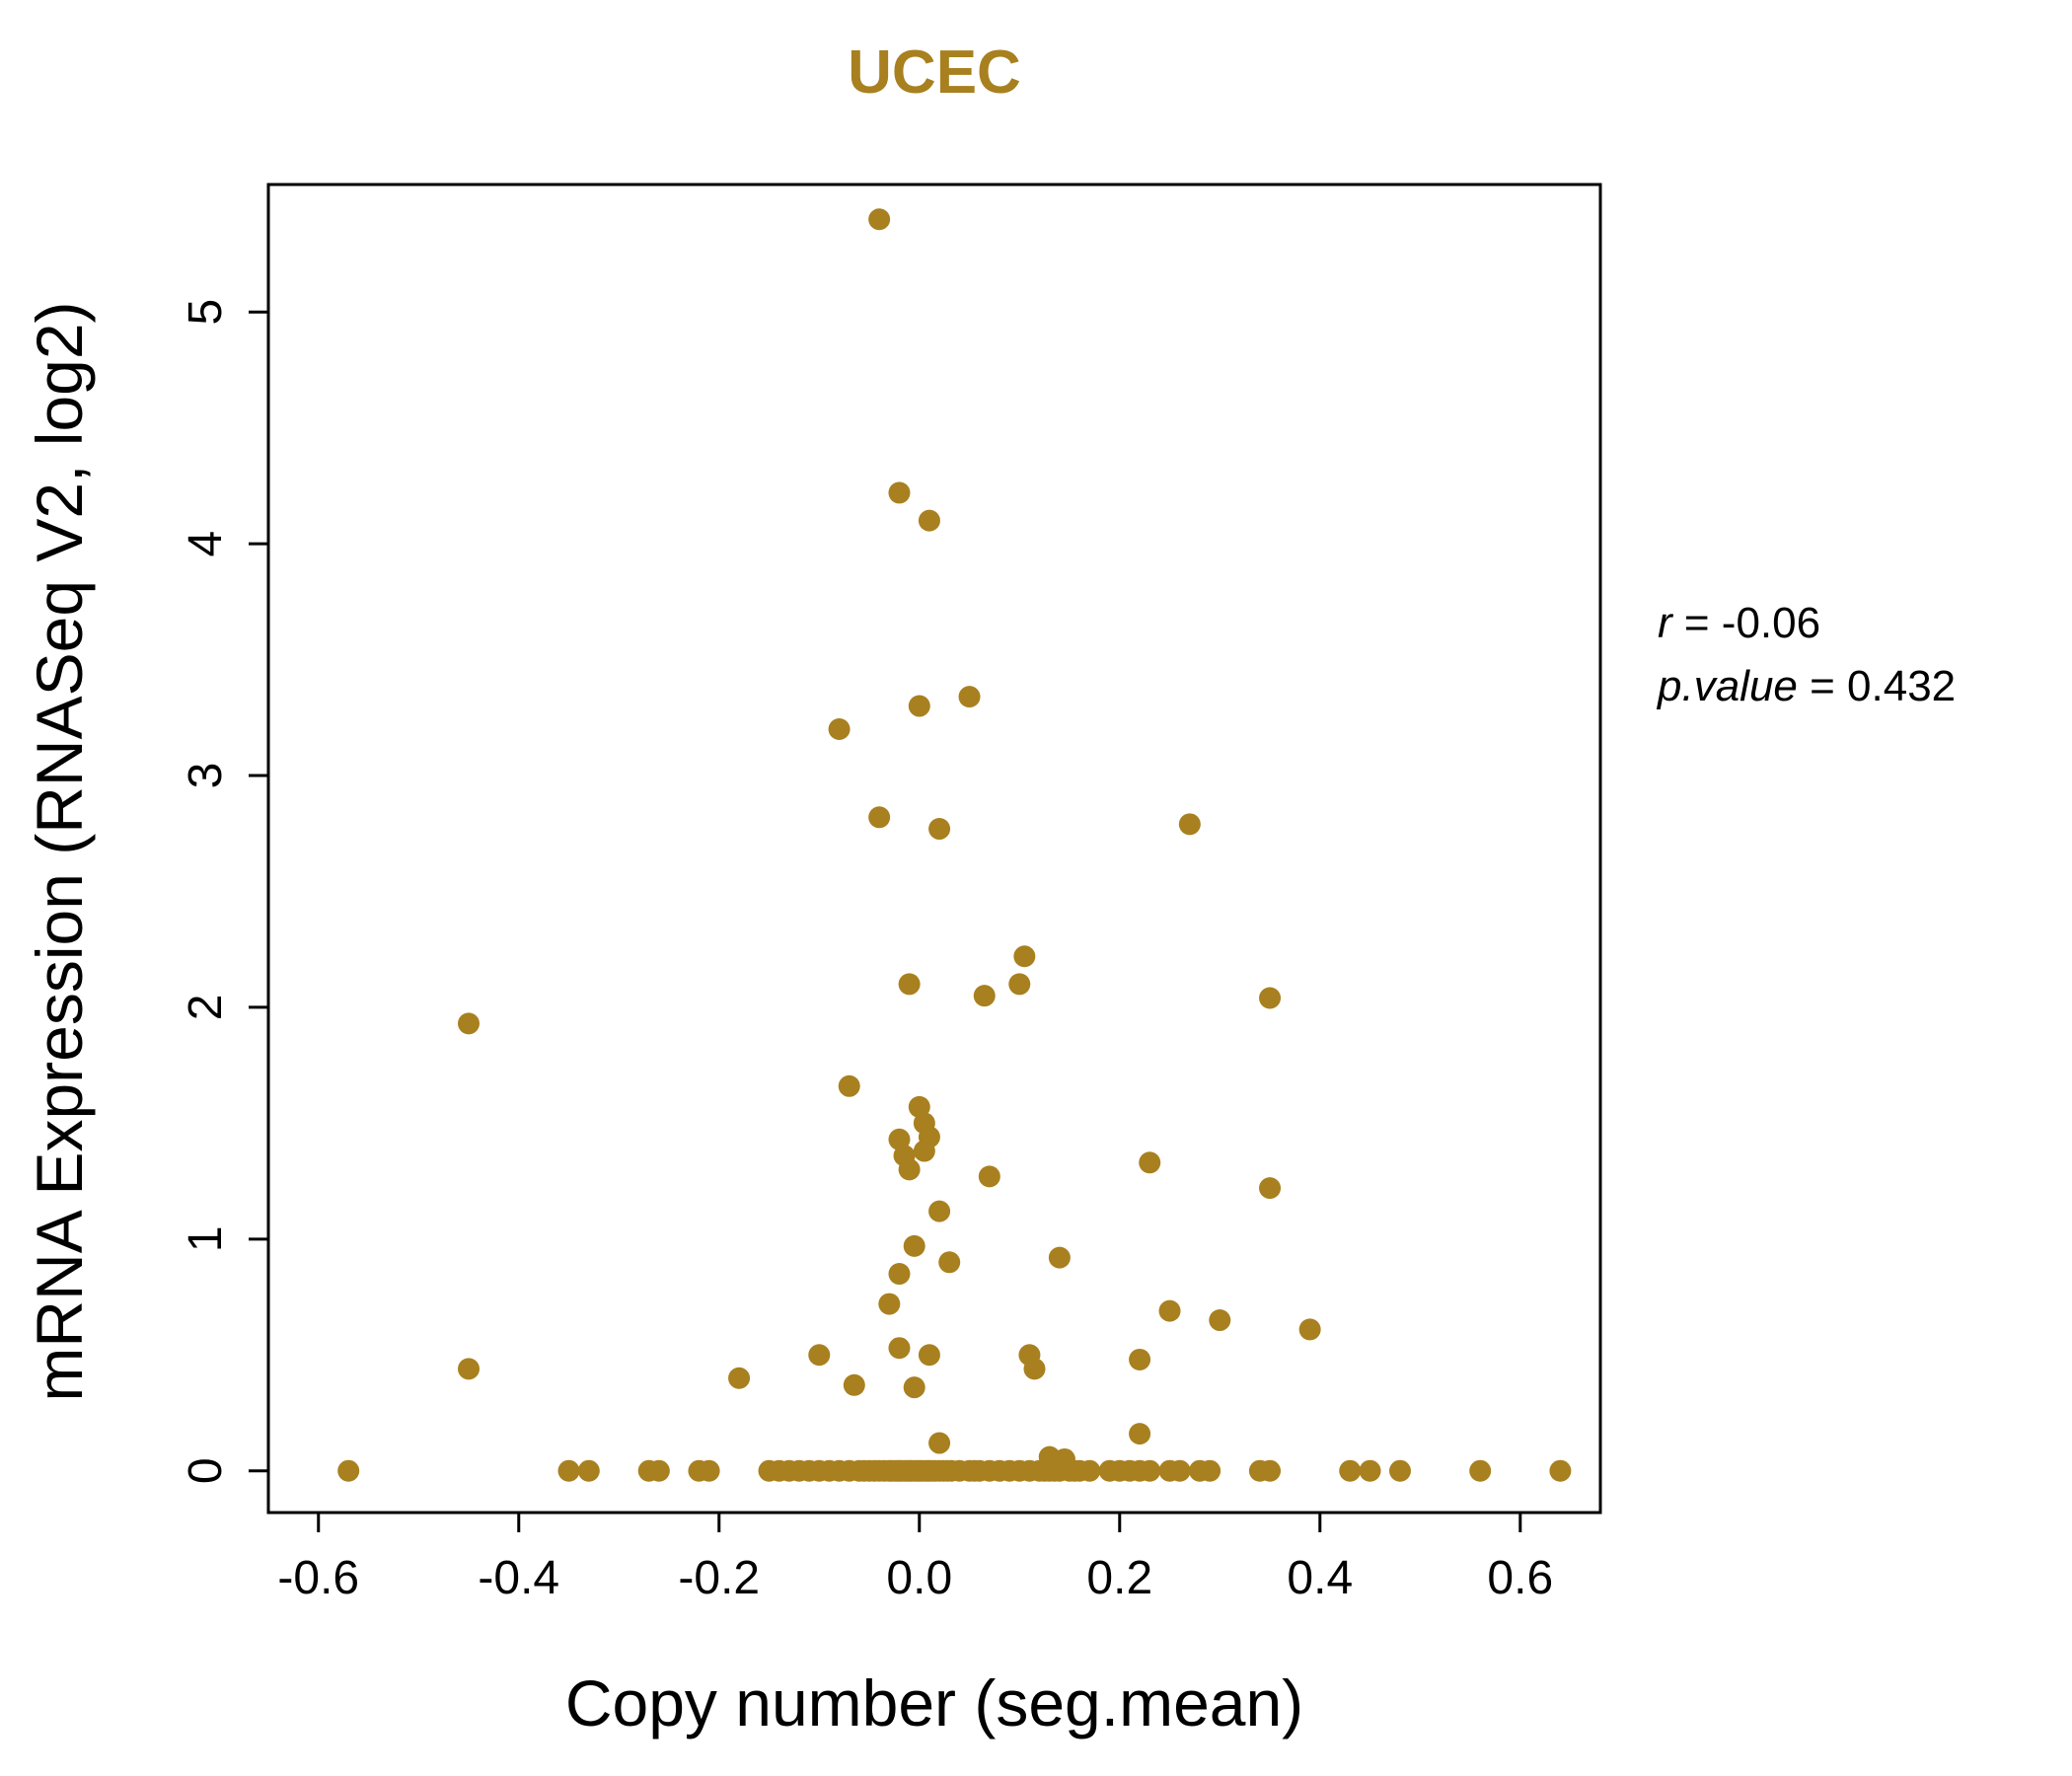  I want to click on x-tick-label: 0.6, so click(1520, 1578).